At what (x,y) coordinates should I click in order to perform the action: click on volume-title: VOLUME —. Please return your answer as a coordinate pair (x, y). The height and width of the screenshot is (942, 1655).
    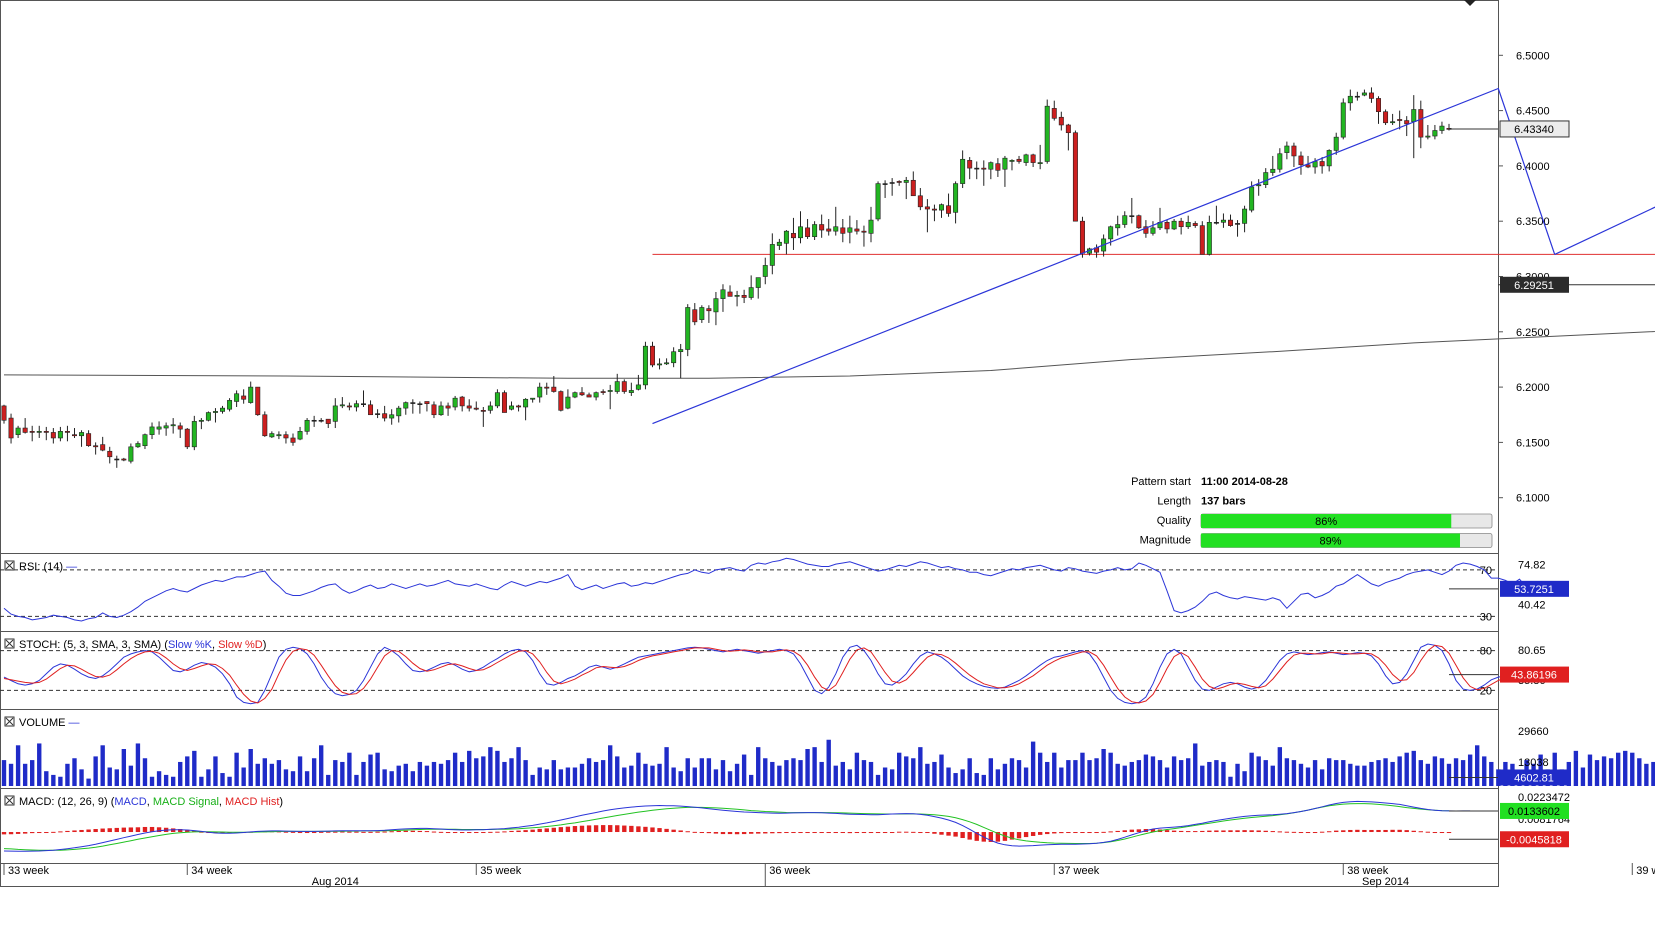
    Looking at the image, I should click on (49, 723).